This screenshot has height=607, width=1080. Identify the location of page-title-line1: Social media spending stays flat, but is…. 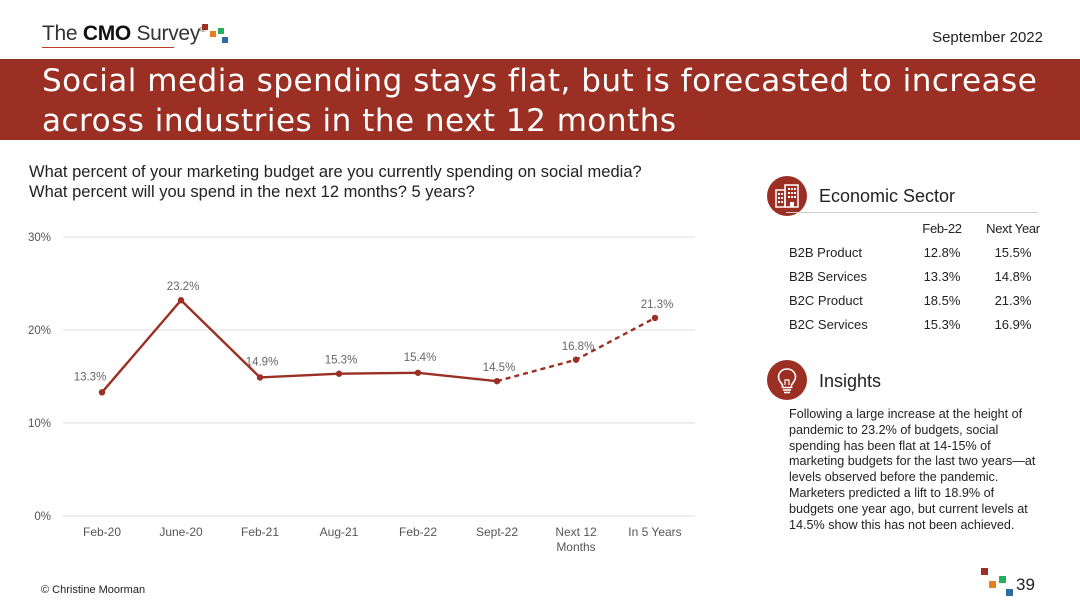
(540, 81).